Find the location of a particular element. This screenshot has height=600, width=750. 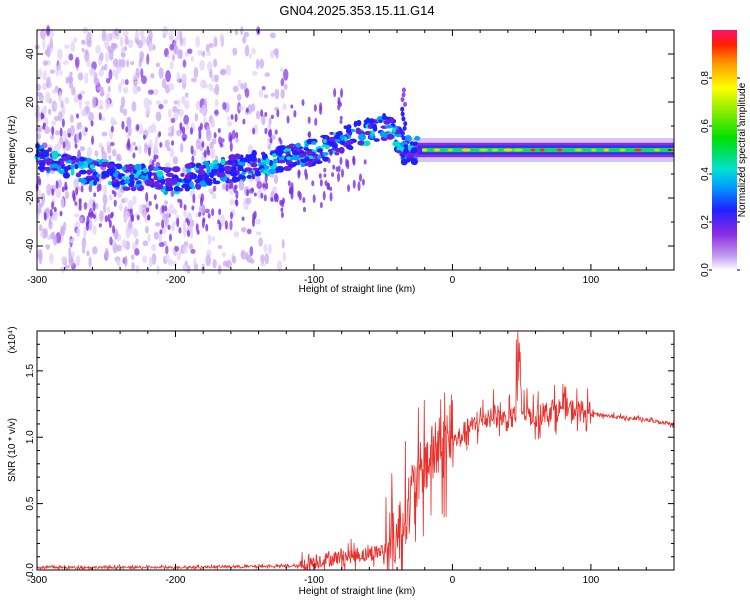

colorbar-tick-label: 0.0 is located at coordinates (705, 270).